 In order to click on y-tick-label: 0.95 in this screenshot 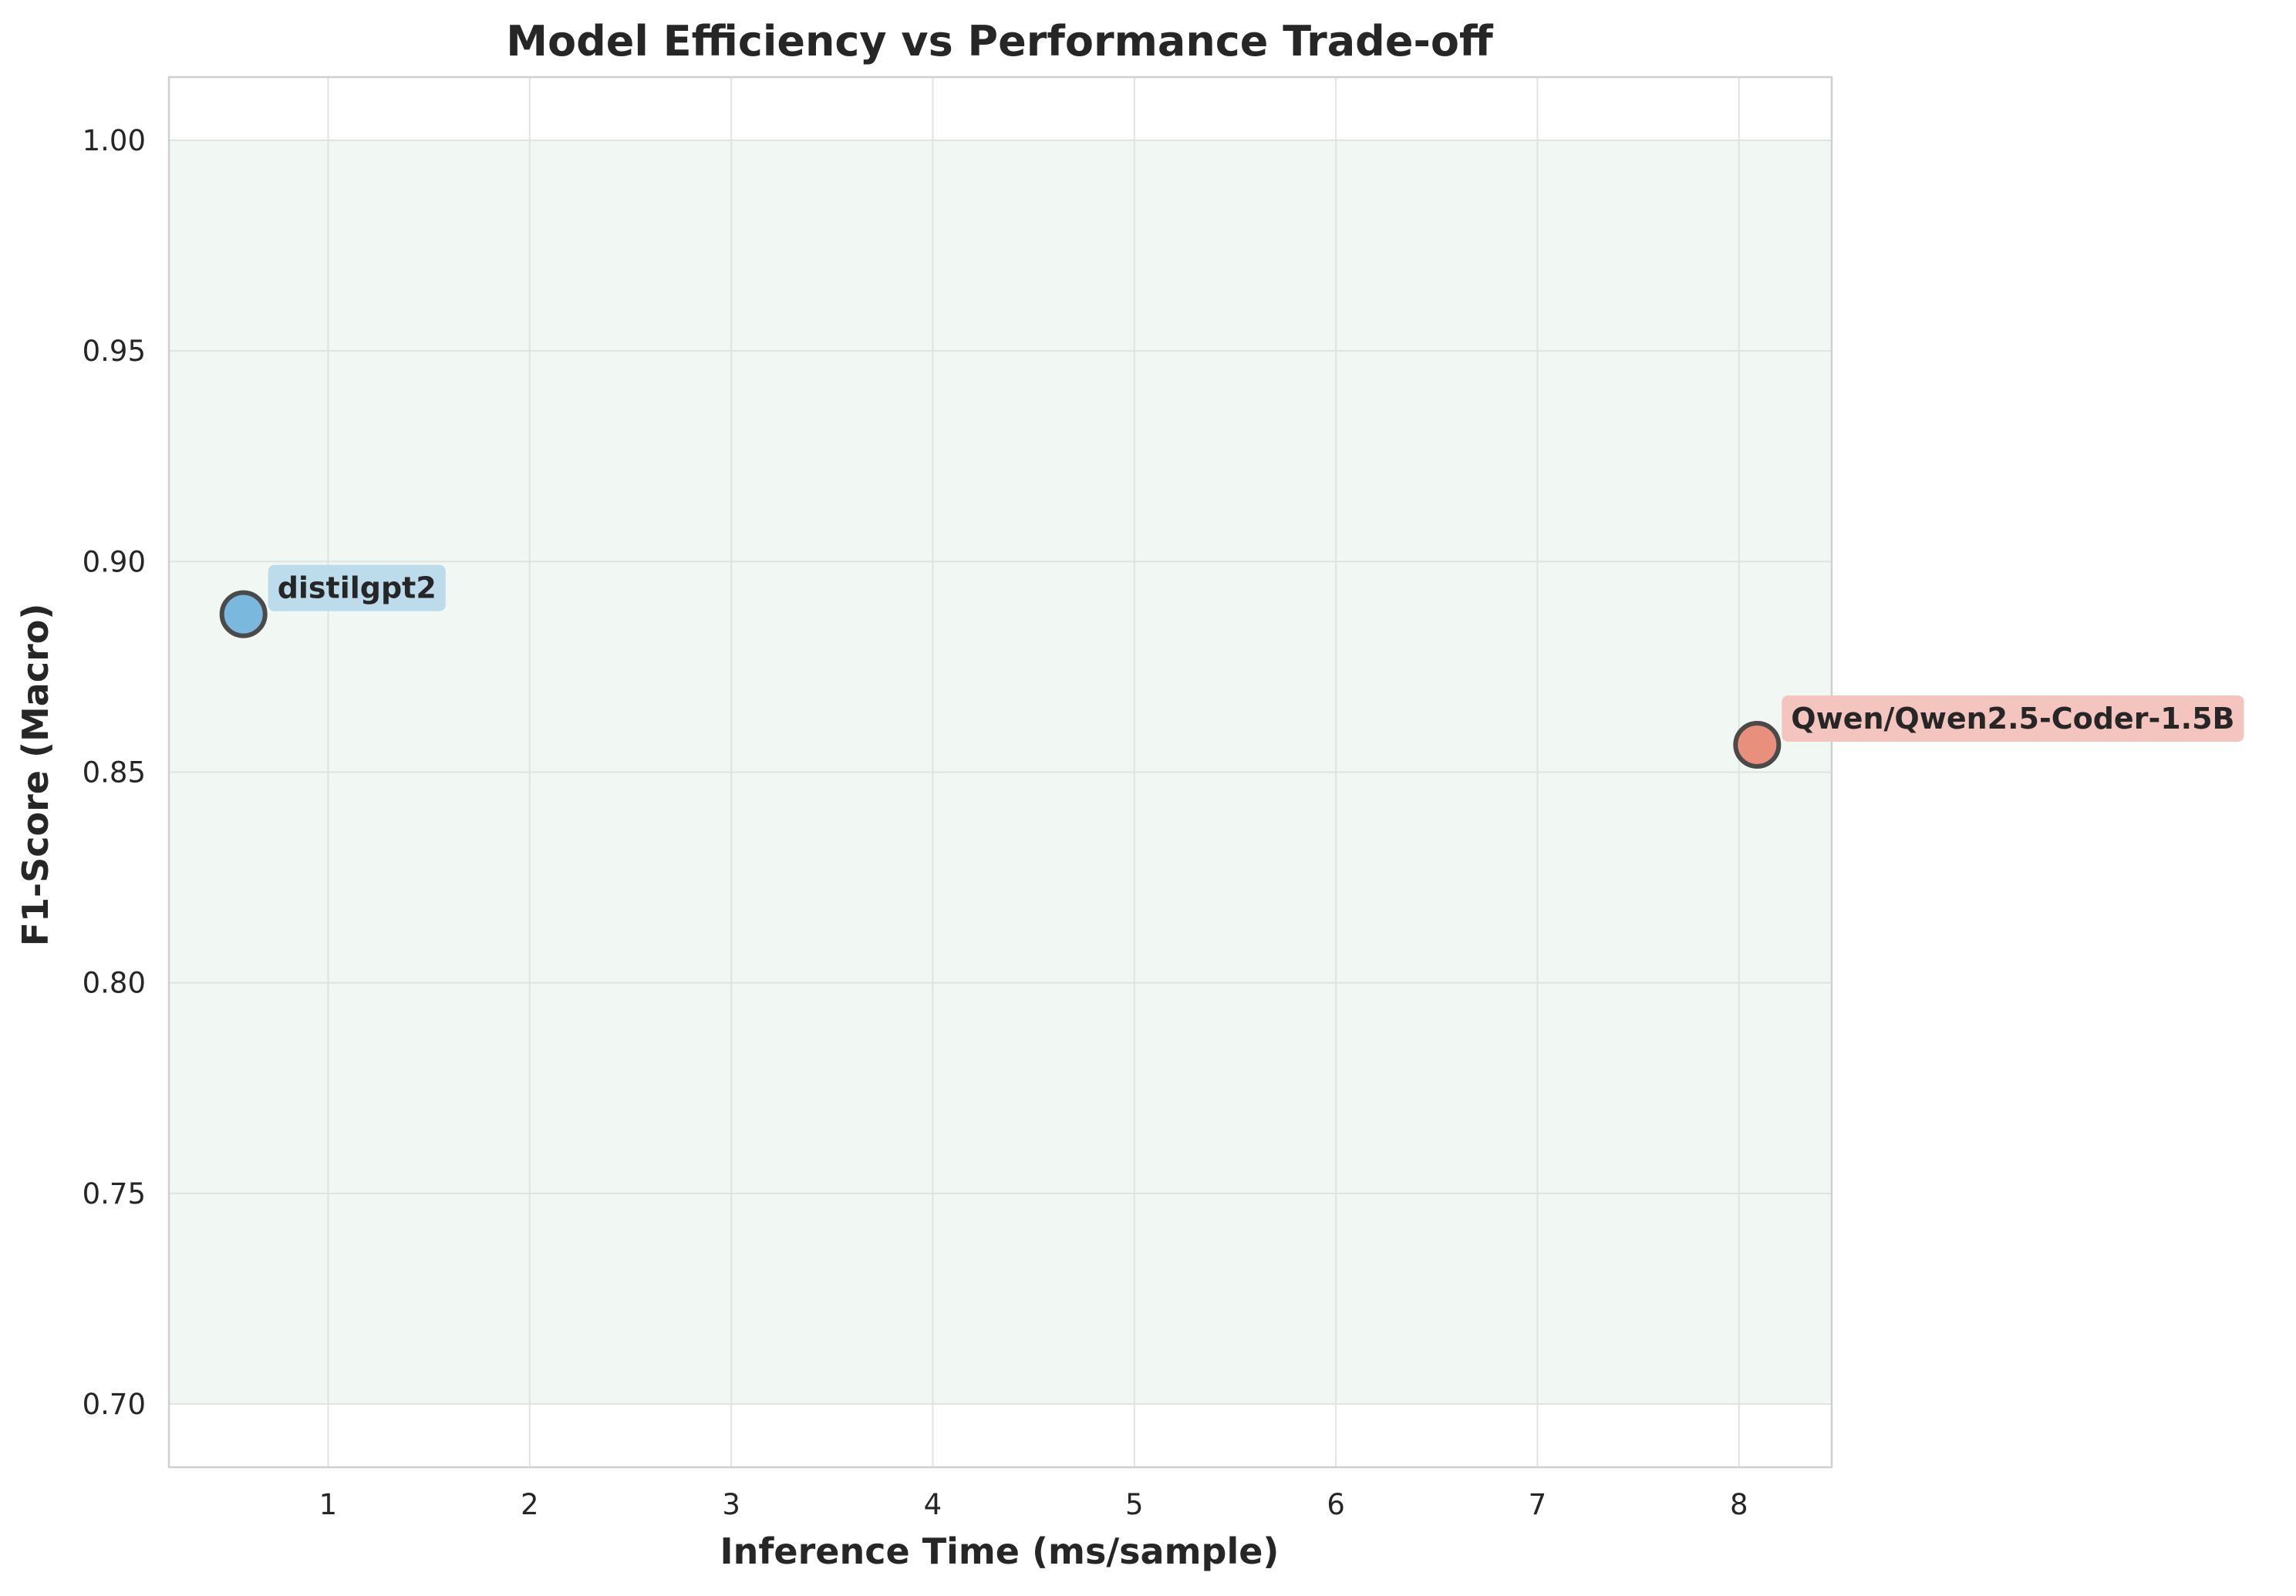, I will do `click(114, 352)`.